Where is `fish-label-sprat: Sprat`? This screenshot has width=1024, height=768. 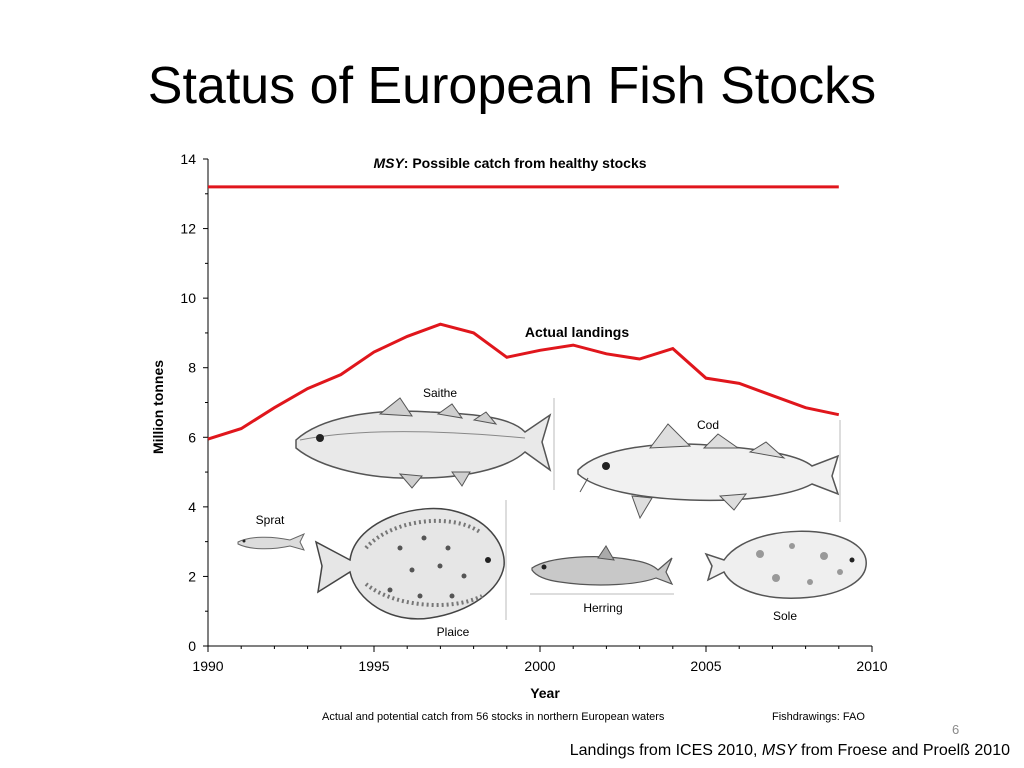
fish-label-sprat: Sprat is located at coordinates (270, 520).